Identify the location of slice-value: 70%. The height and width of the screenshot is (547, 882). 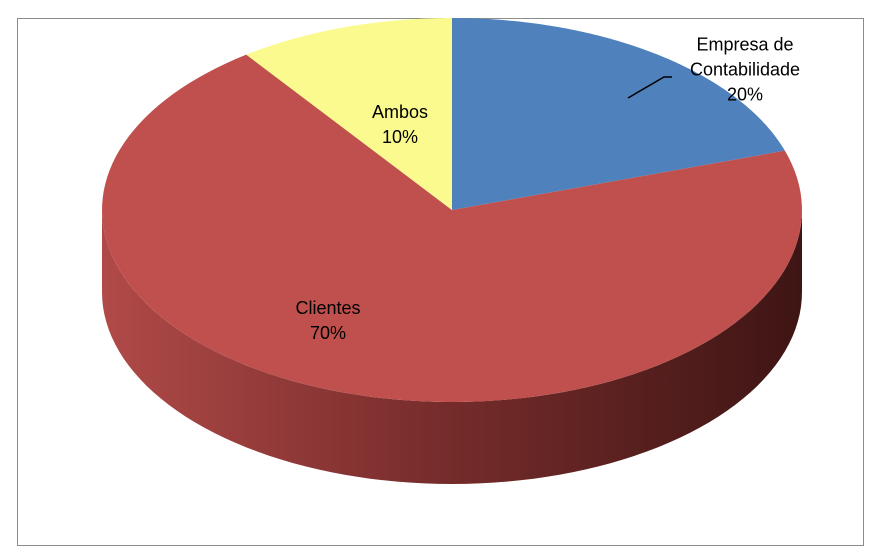
(328, 333).